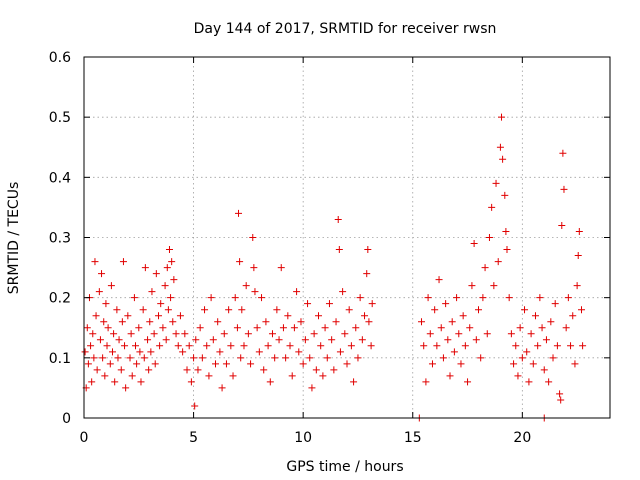 This screenshot has height=480, width=640. What do you see at coordinates (344, 467) in the screenshot?
I see `x-axis-label: GPS time / hours` at bounding box center [344, 467].